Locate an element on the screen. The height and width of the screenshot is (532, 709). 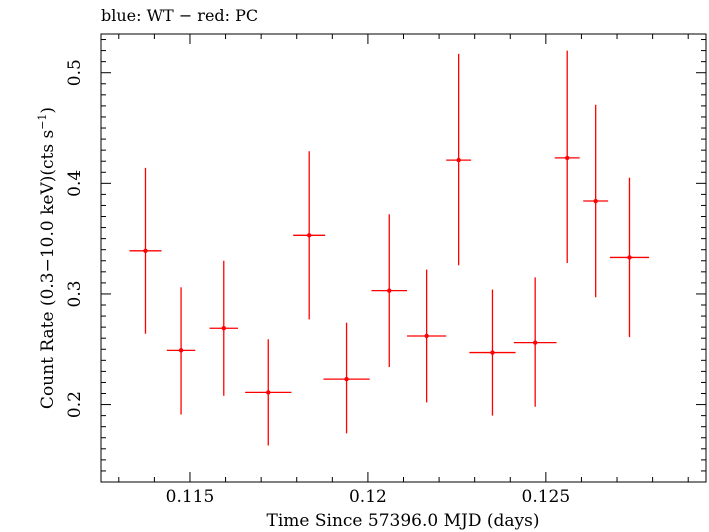
y-axis-label-main: Count Rate (0.3−10.0 keV)(cts s is located at coordinates (48, 269).